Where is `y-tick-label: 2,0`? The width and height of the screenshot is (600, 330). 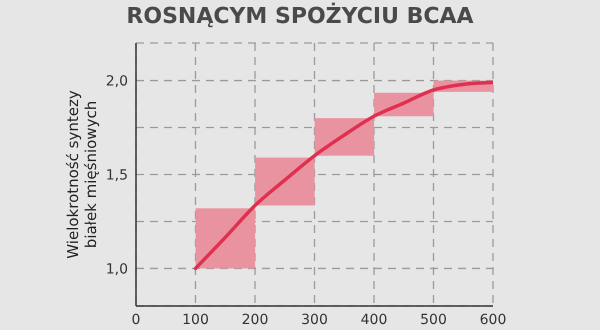
y-tick-label: 2,0 is located at coordinates (117, 82).